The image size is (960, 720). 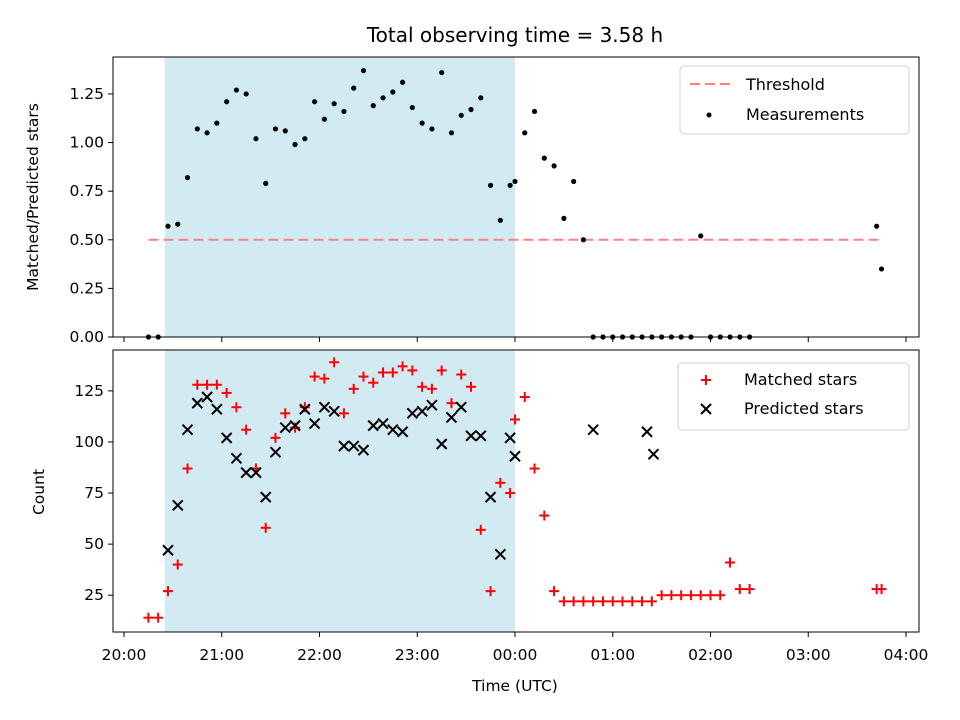 What do you see at coordinates (339, 491) in the screenshot?
I see `observing-span-bottom` at bounding box center [339, 491].